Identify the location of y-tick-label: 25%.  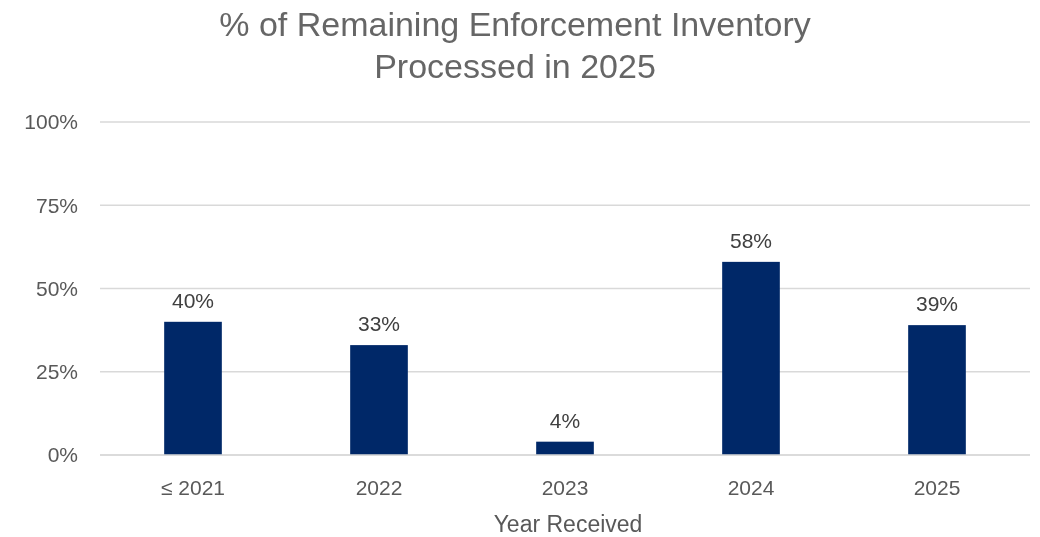
(56, 372).